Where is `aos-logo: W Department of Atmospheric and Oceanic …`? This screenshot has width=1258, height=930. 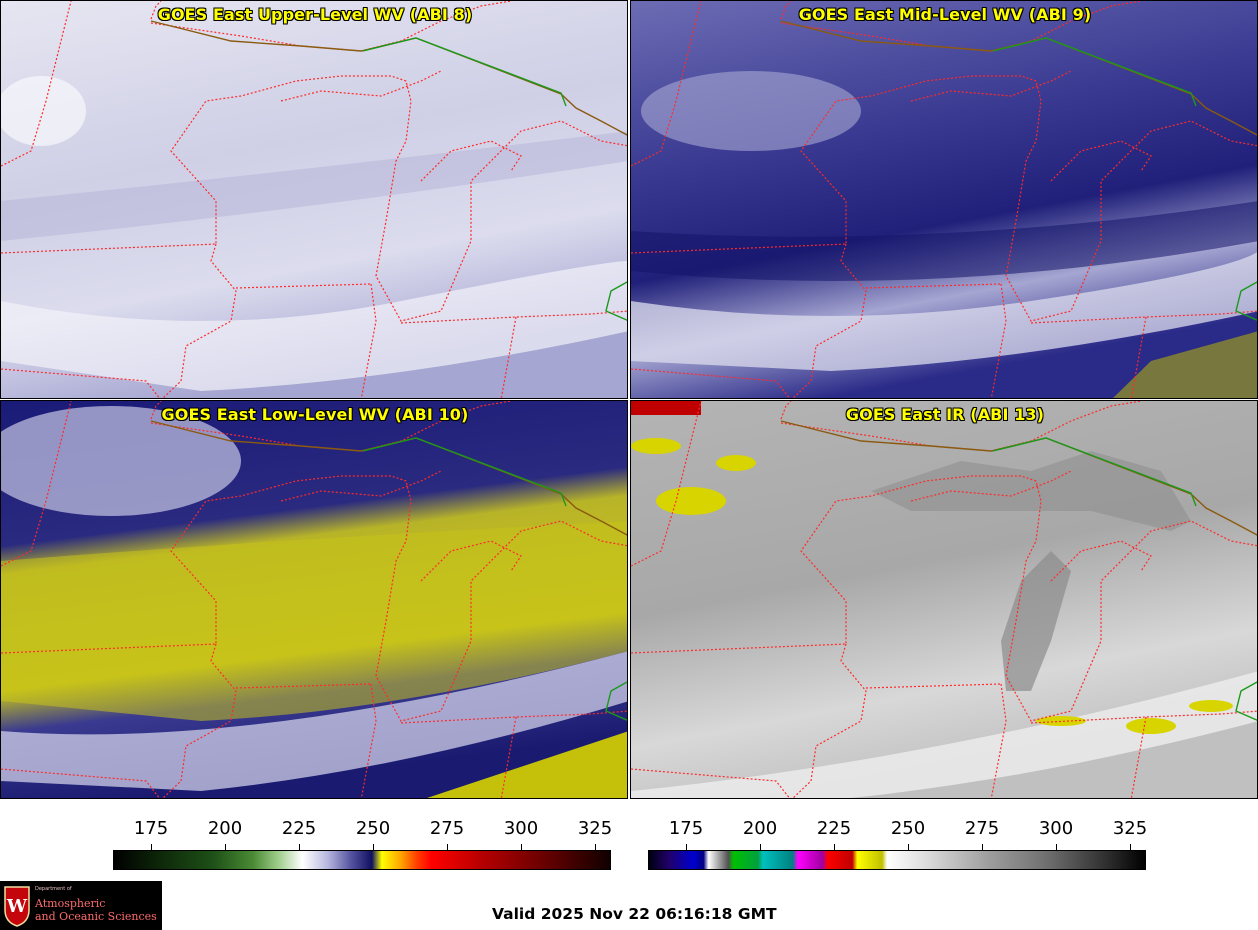 aos-logo: W Department of Atmospheric and Oceanic … is located at coordinates (81, 905).